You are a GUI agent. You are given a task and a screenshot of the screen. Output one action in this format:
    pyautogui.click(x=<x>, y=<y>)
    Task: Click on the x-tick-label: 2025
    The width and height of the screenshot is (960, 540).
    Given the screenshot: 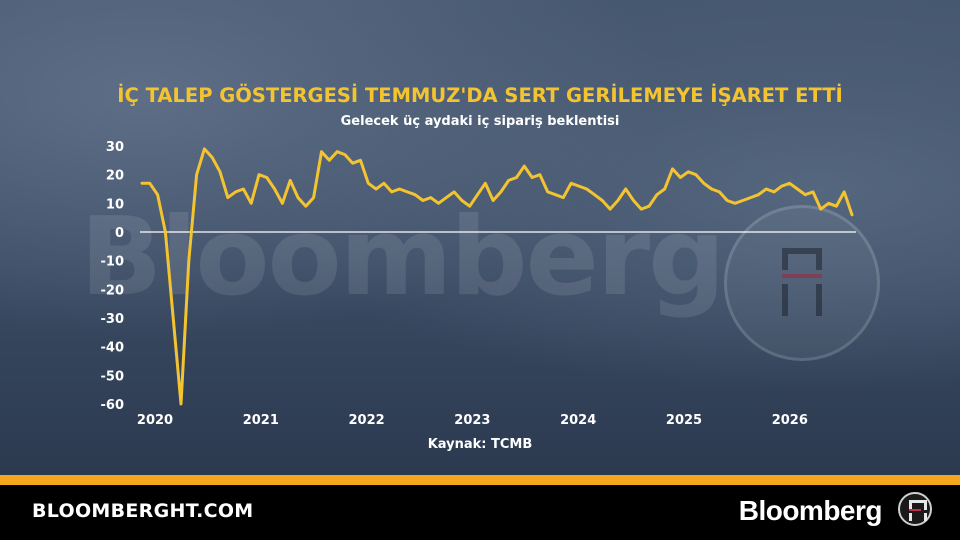 What is the action you would take?
    pyautogui.click(x=684, y=420)
    